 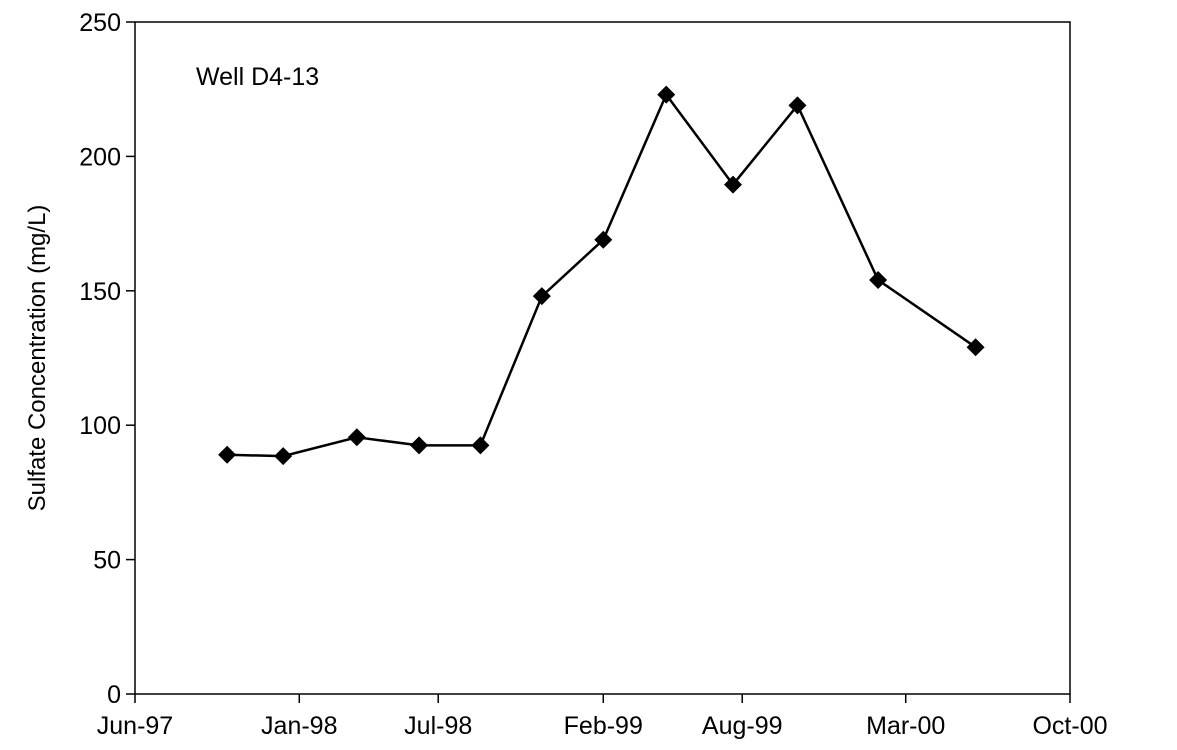 I want to click on y-tick-label-1: 50, so click(x=107, y=561).